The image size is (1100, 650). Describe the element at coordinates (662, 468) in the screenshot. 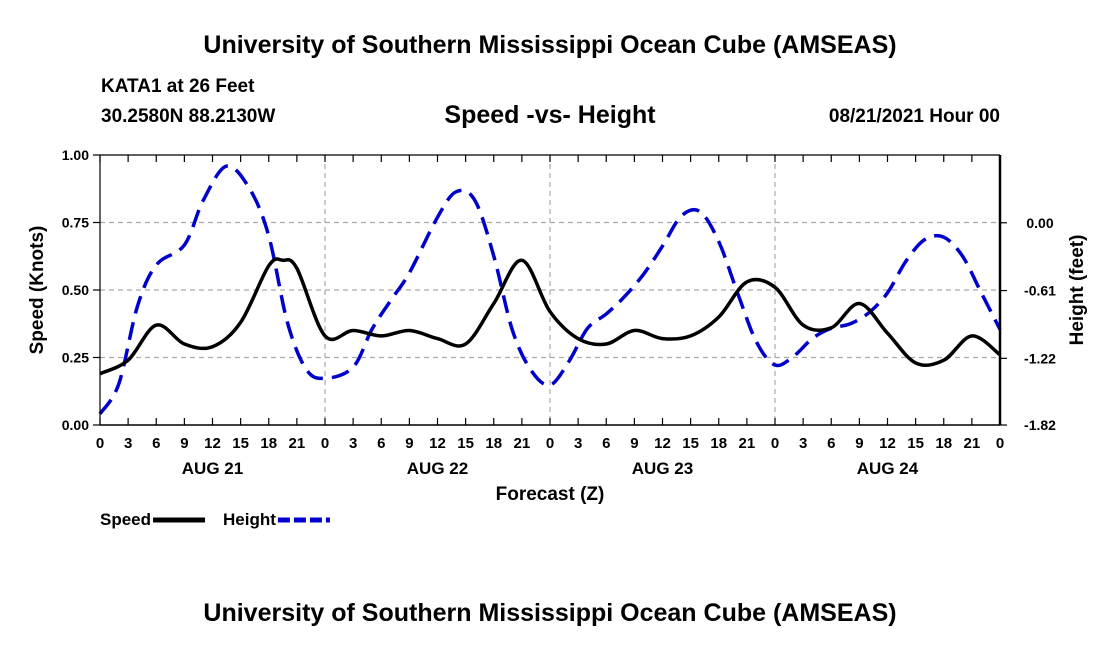

I see `x-date-label: AUG 23` at that location.